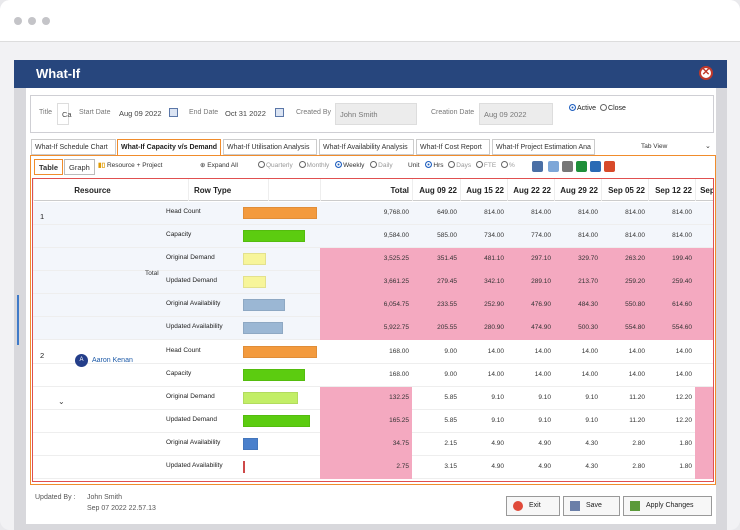 The width and height of the screenshot is (740, 530). I want to click on tab-availability: What-If Availability Analysis, so click(366, 147).